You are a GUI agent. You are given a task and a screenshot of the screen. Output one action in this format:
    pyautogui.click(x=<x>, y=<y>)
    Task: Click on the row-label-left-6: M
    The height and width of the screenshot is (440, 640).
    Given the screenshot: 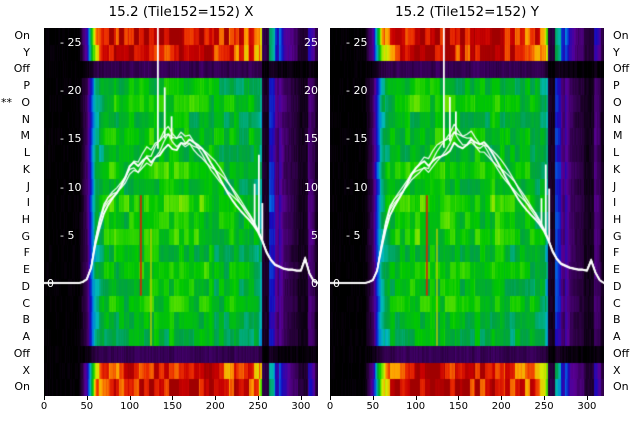 What is the action you would take?
    pyautogui.click(x=25, y=136)
    